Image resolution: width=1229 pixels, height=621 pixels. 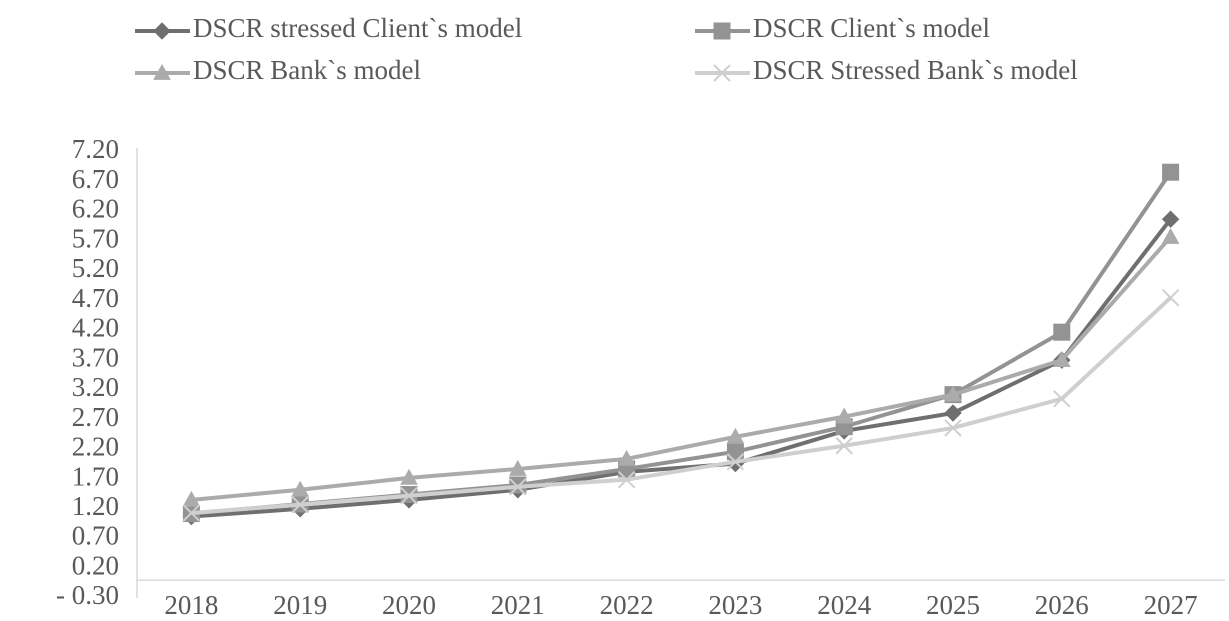 I want to click on x-tick-label: 2025, so click(x=953, y=605).